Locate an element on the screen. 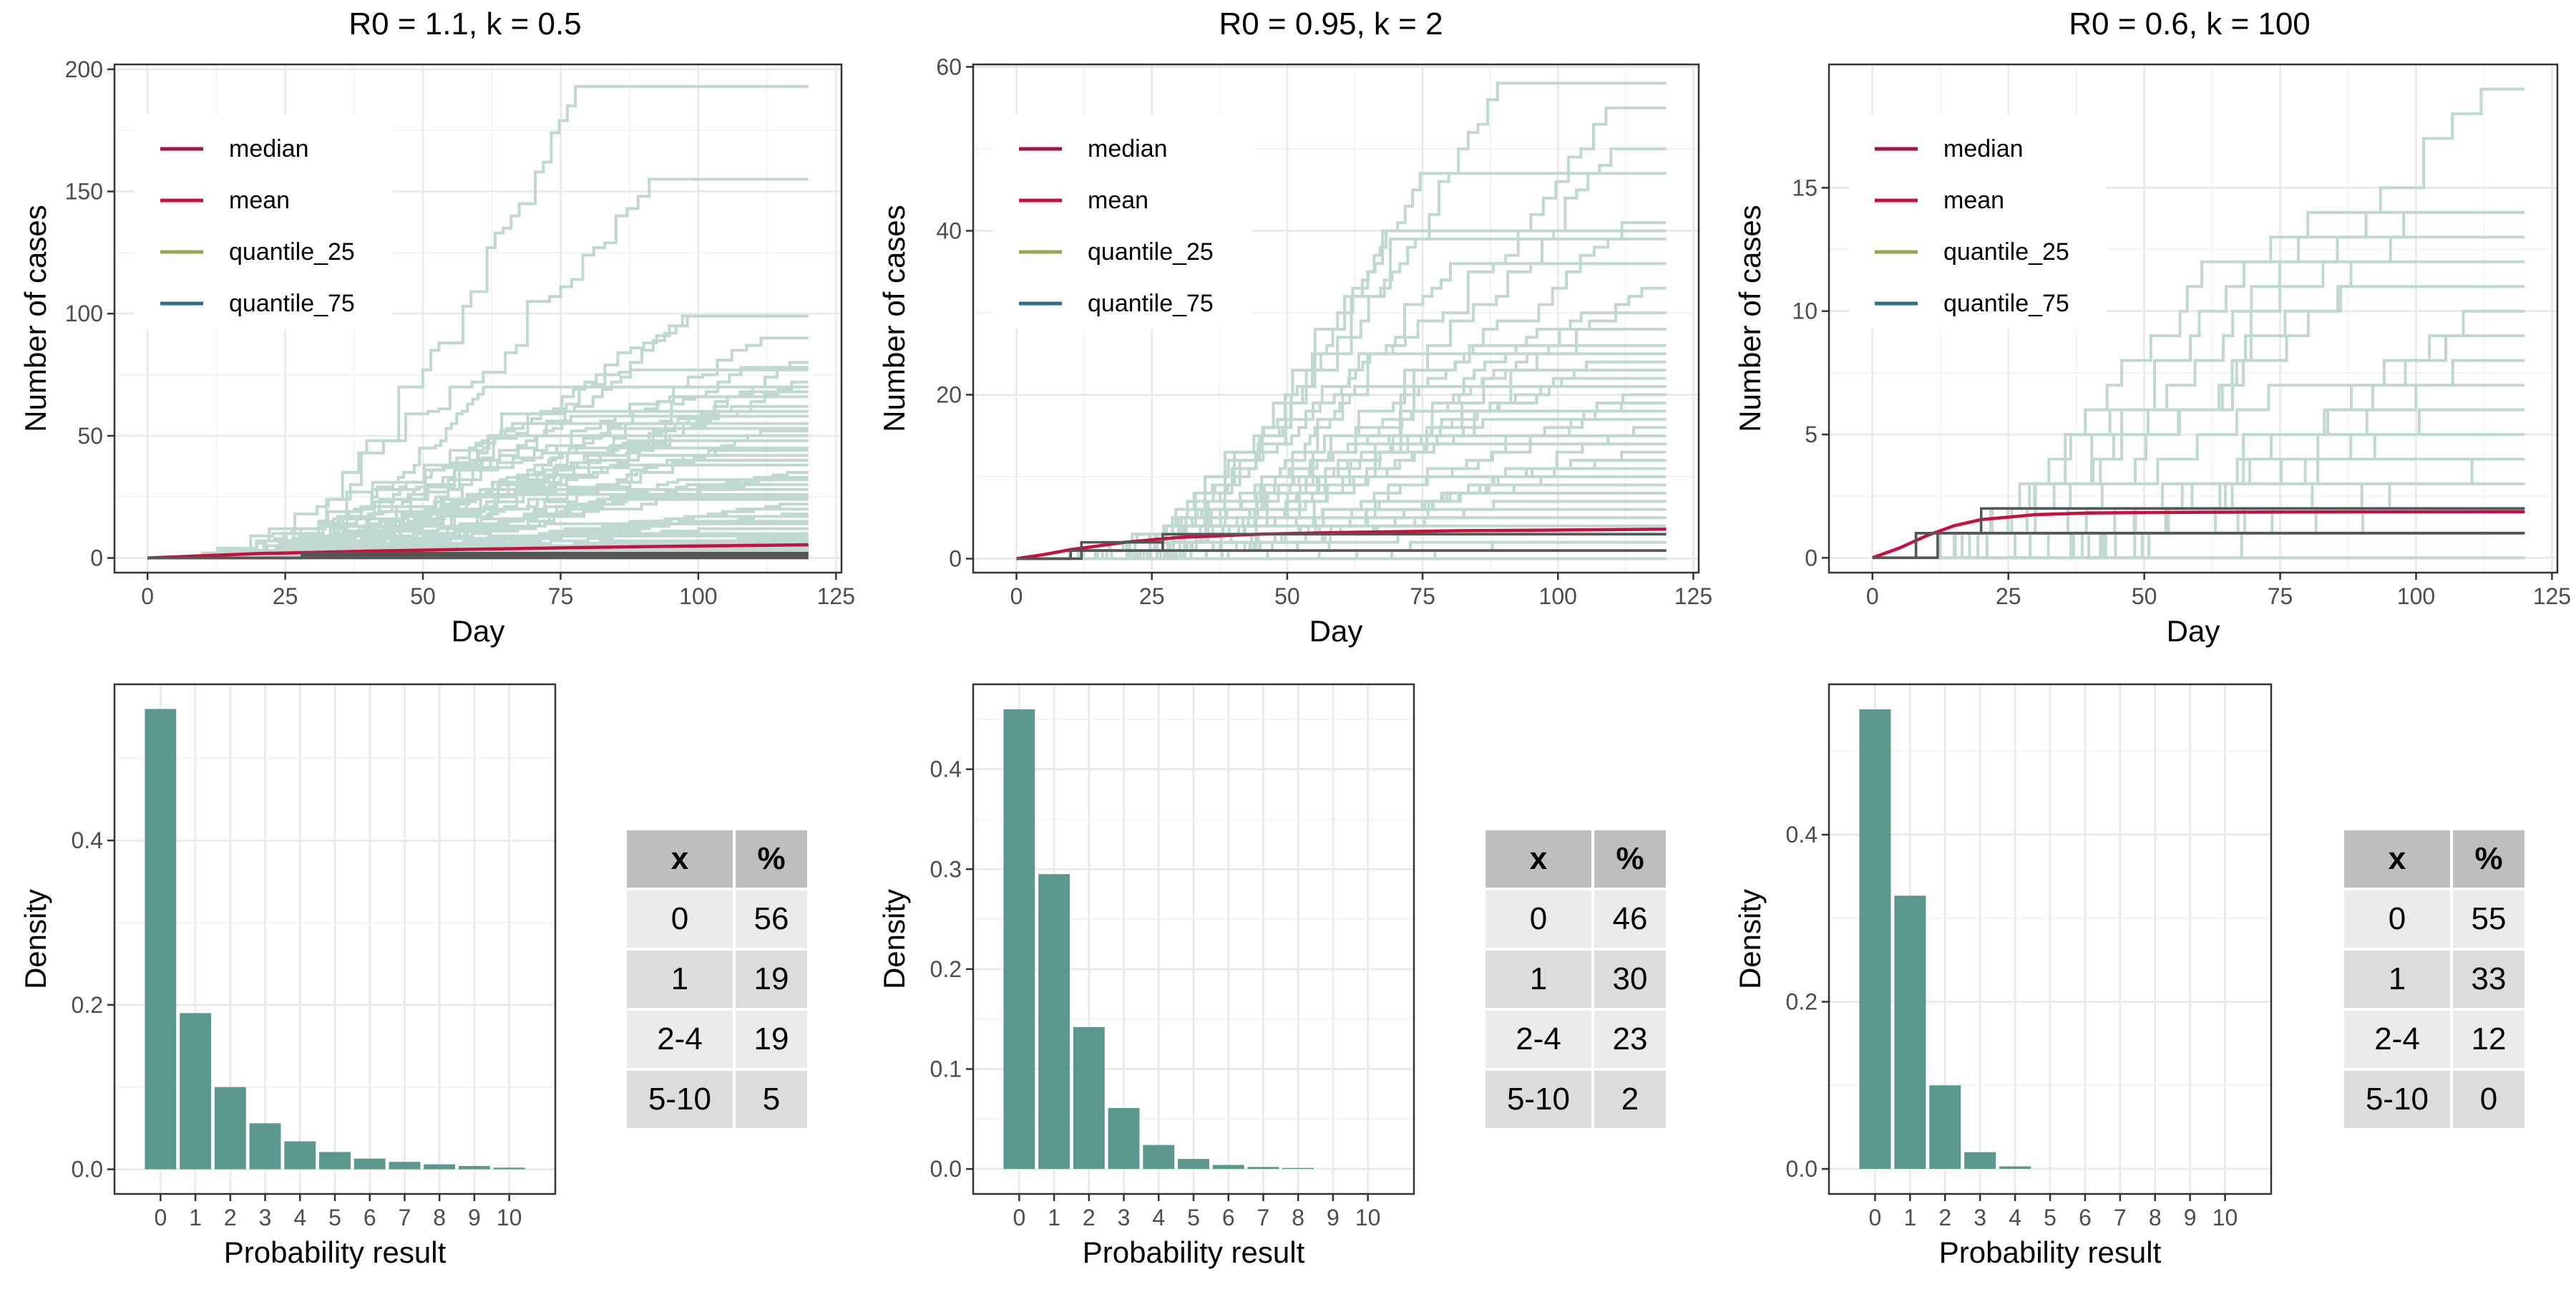  series-line-mean is located at coordinates (2198, 535).